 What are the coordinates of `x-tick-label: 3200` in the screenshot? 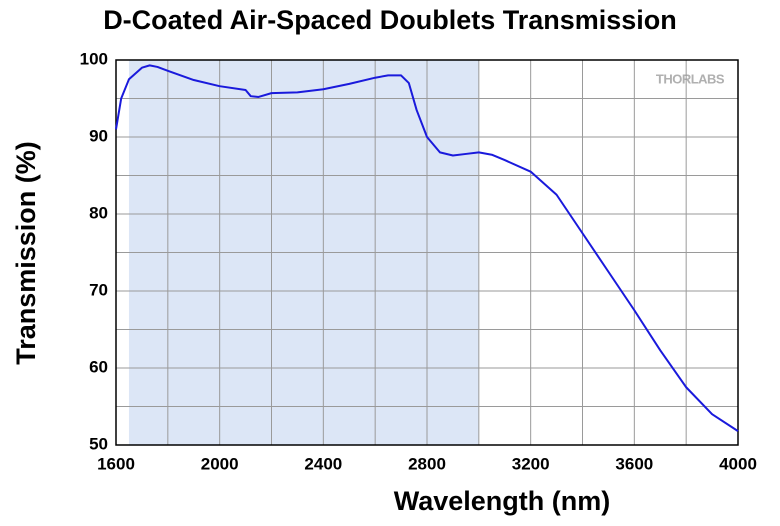 It's located at (531, 463).